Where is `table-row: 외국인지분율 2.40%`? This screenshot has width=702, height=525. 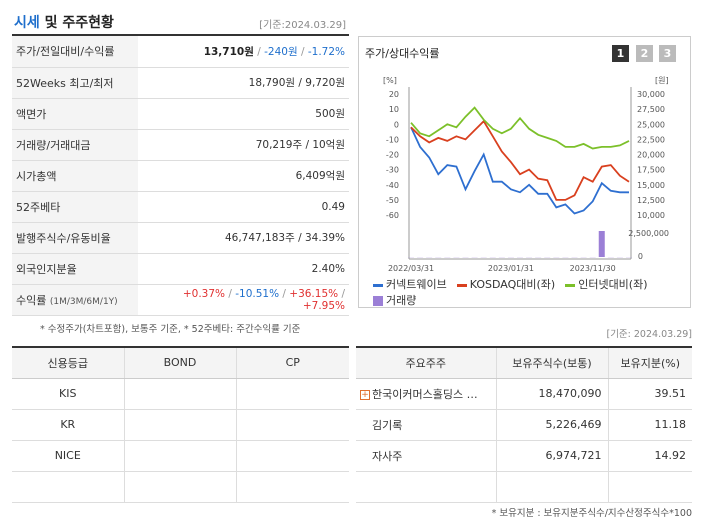
table-row: 외국인지분율 2.40% is located at coordinates (180, 269).